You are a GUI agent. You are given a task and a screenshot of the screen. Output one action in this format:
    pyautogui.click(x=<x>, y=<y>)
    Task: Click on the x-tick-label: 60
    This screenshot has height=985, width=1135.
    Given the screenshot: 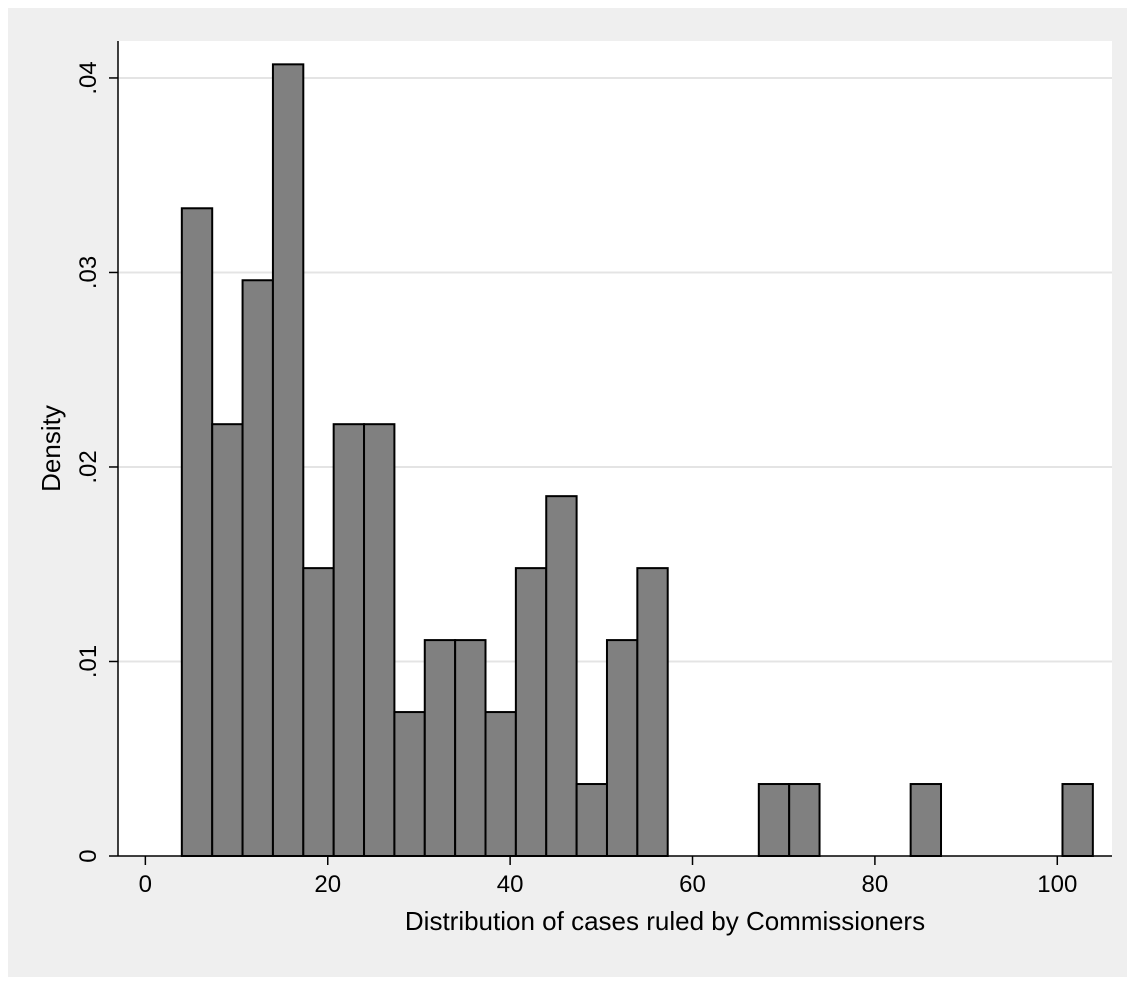 What is the action you would take?
    pyautogui.click(x=692, y=884)
    